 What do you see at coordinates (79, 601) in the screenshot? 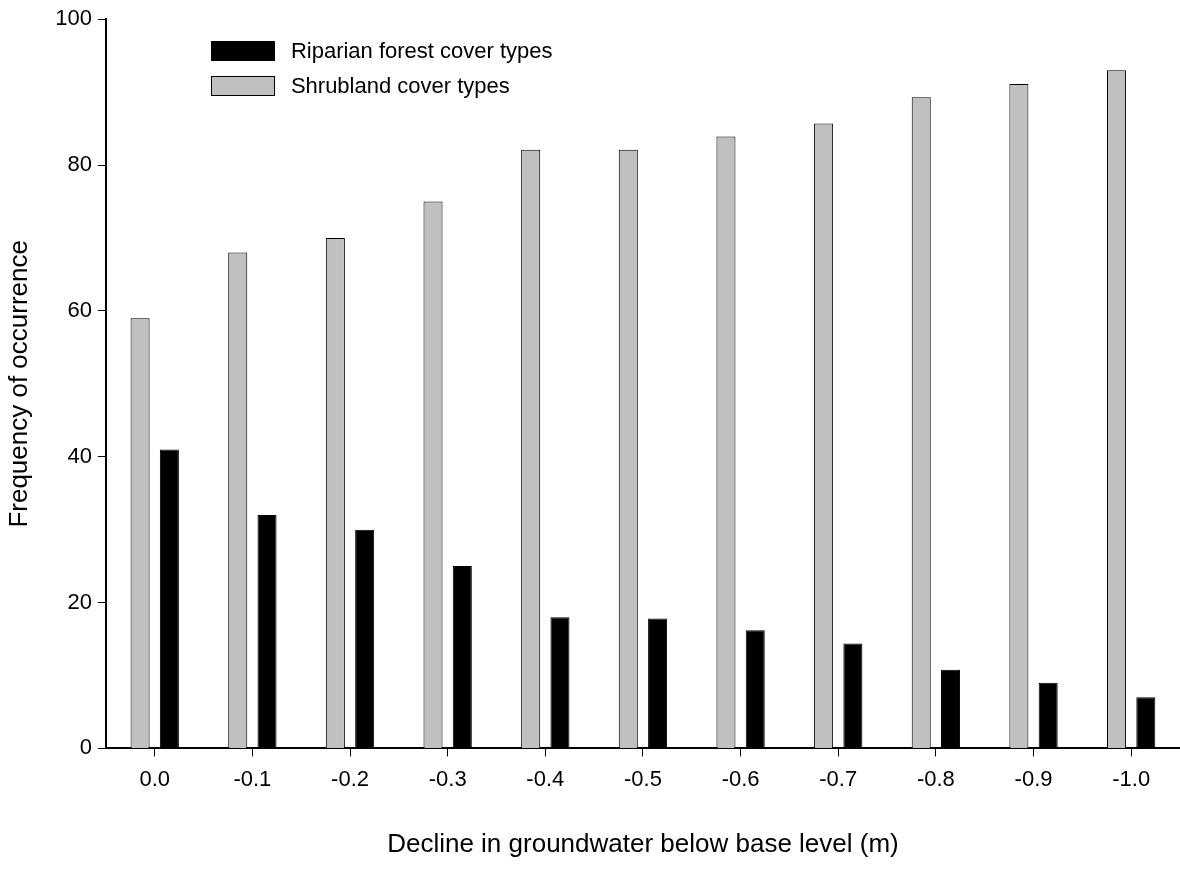
I see `y-tick-label: 20` at bounding box center [79, 601].